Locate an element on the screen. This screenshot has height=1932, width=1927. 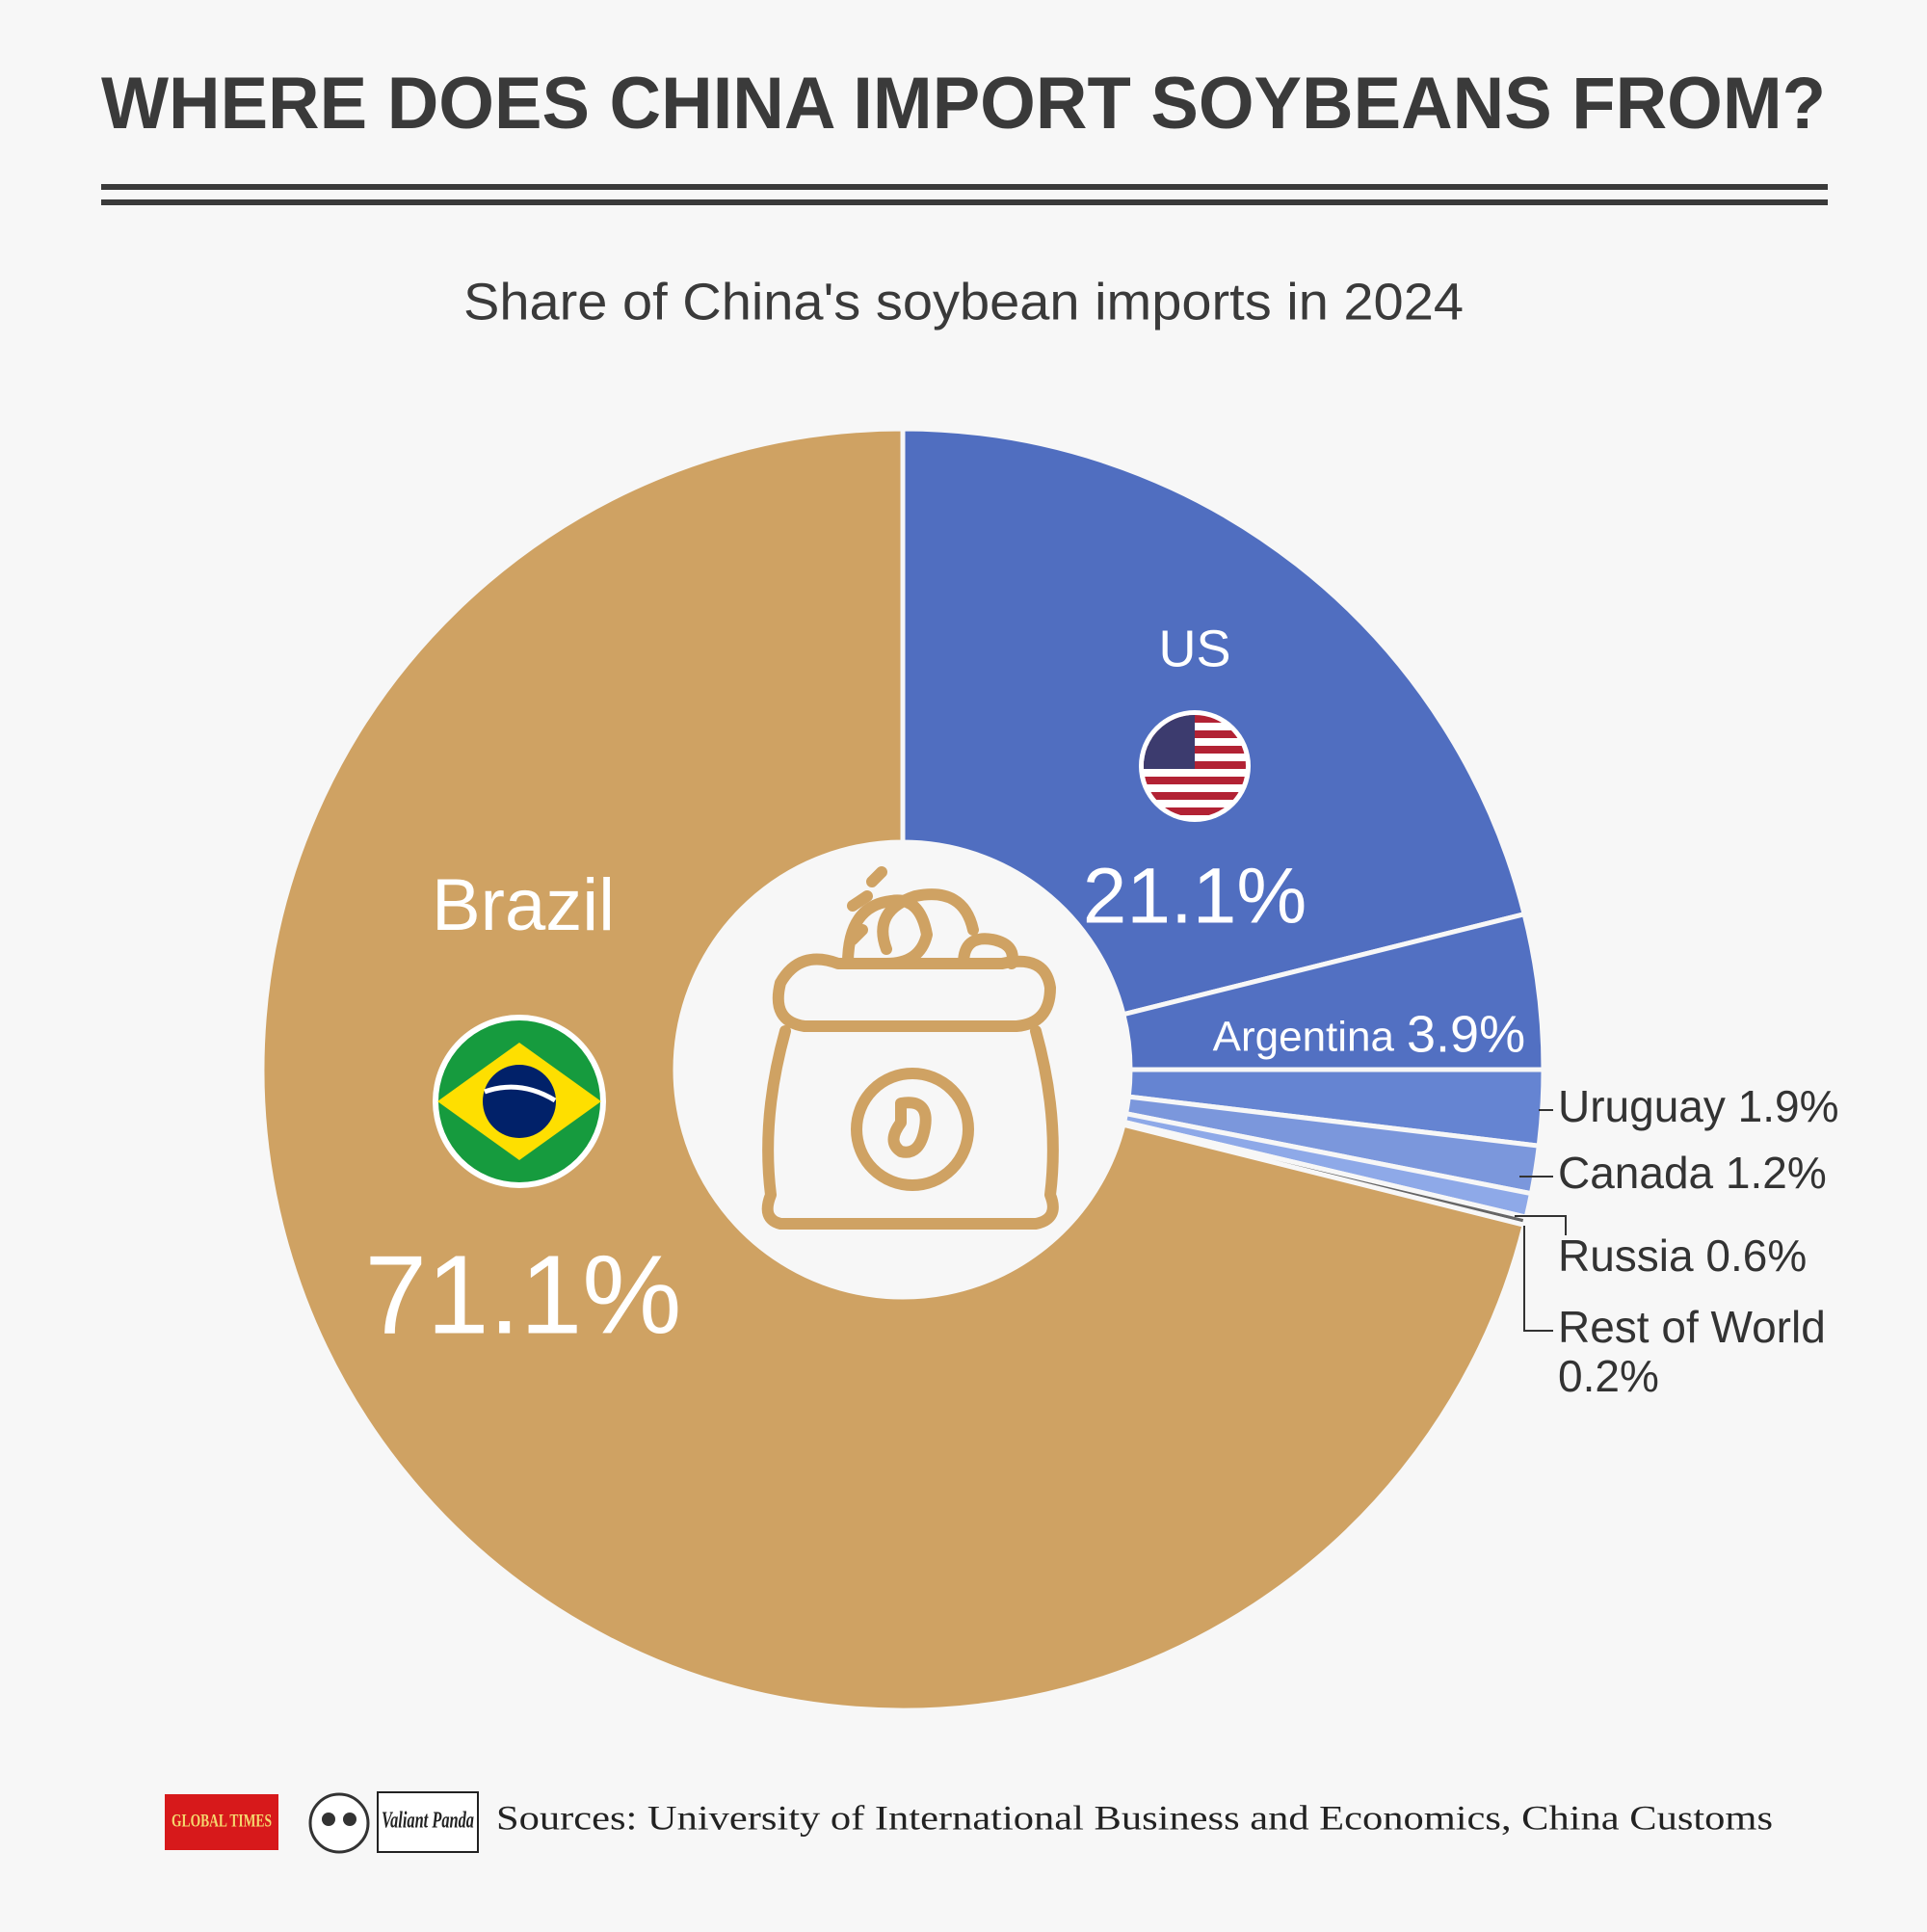
chart-subtitle: Share of China's soybean imports in 2024 is located at coordinates (963, 302).